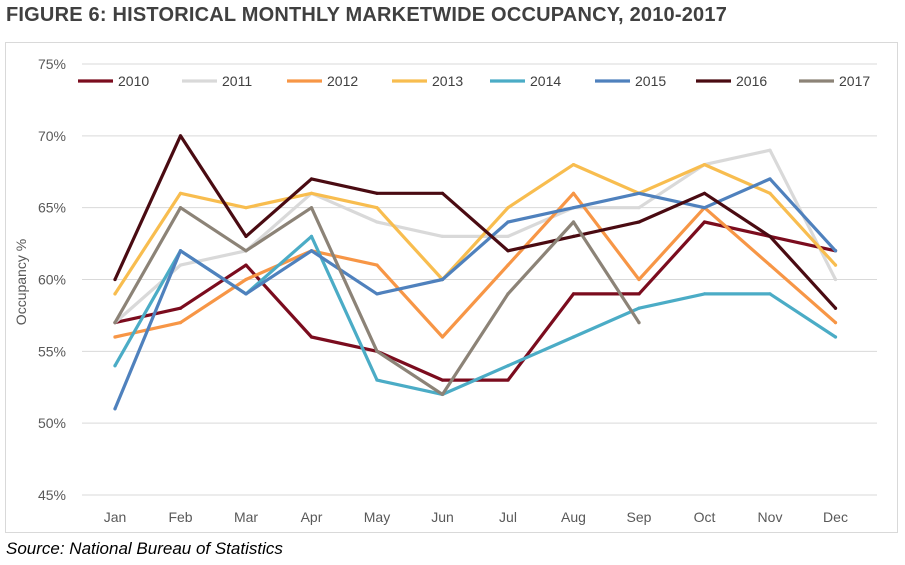 This screenshot has width=905, height=565. Describe the element at coordinates (474, 81) in the screenshot. I see `legend: 2010 2011 2012 2013 2014 2015 2016 2017` at that location.